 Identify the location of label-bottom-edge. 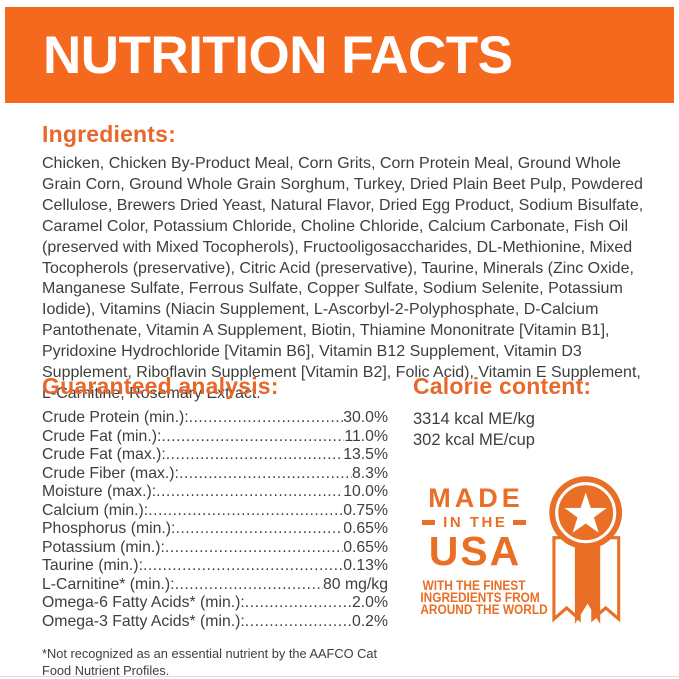
(339, 676).